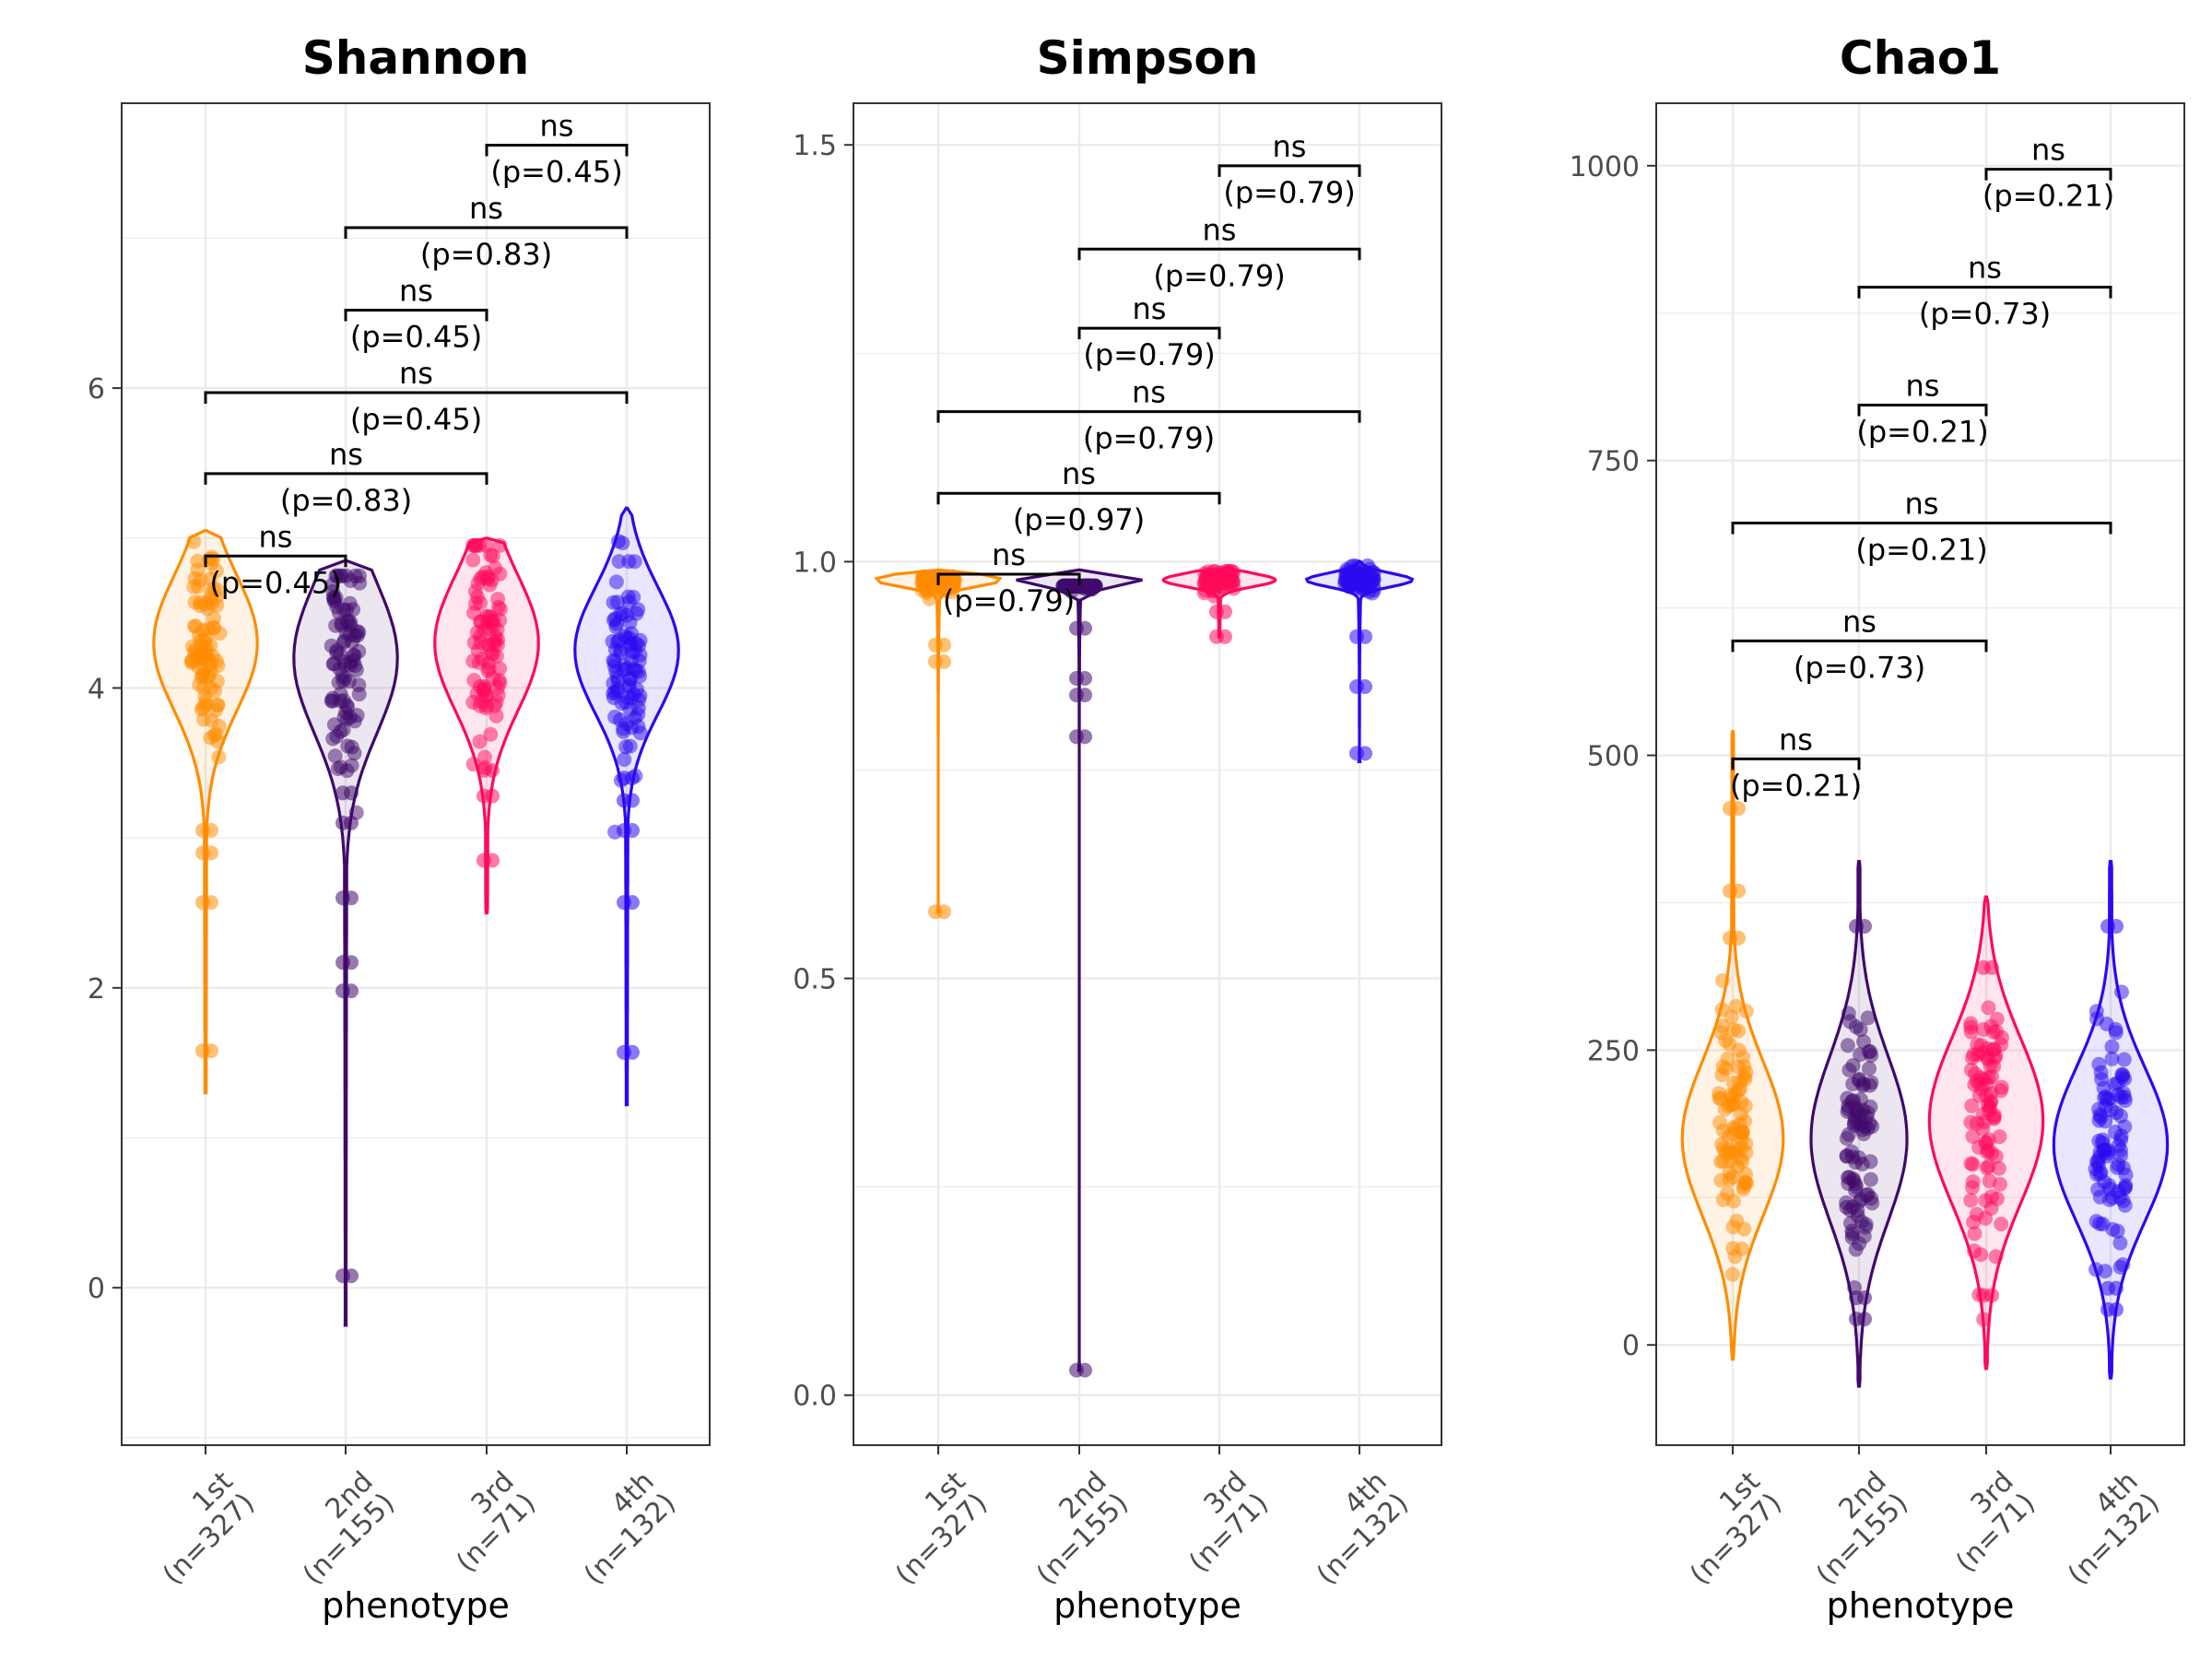 This screenshot has width=2212, height=1659. Describe the element at coordinates (1605, 167) in the screenshot. I see `y-tick-label: 1000` at that location.